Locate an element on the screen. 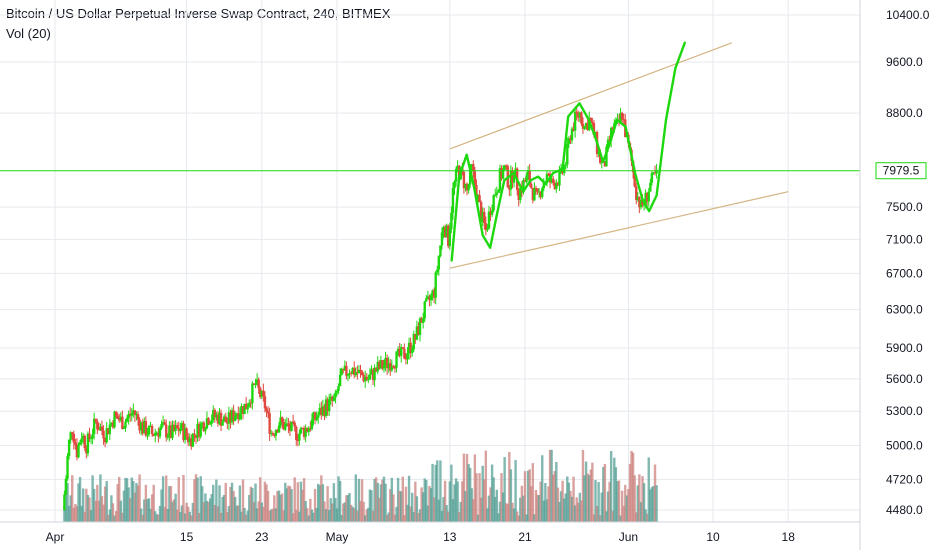 The image size is (932, 550). channel-upper-line is located at coordinates (591, 96).